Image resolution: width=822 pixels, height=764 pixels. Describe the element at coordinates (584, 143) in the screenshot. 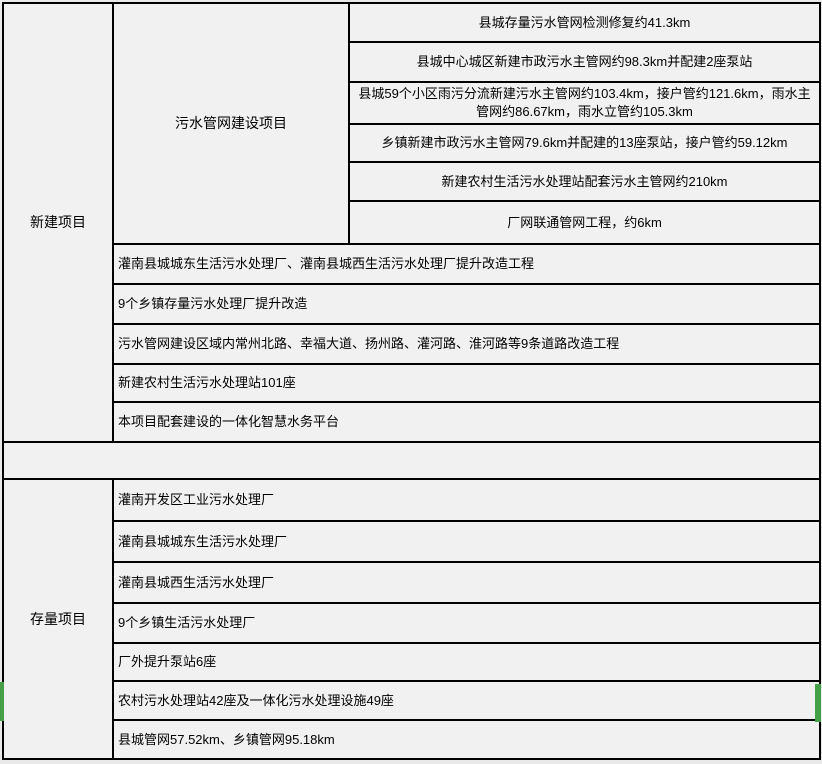

I see `cell-pipe-item: 乡镇新建市政污水主管网79.6km并配建的13座泵站，接户管约59.12km` at that location.